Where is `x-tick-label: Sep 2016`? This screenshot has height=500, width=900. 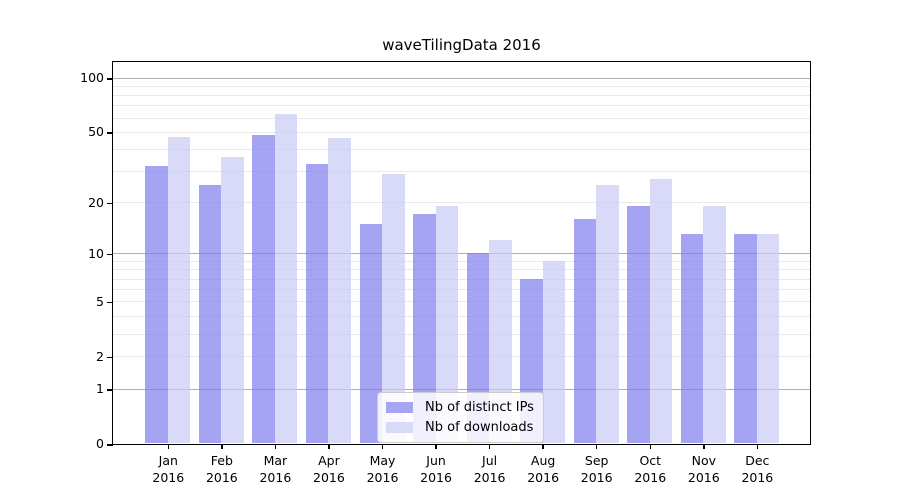 x-tick-label: Sep 2016 is located at coordinates (597, 469).